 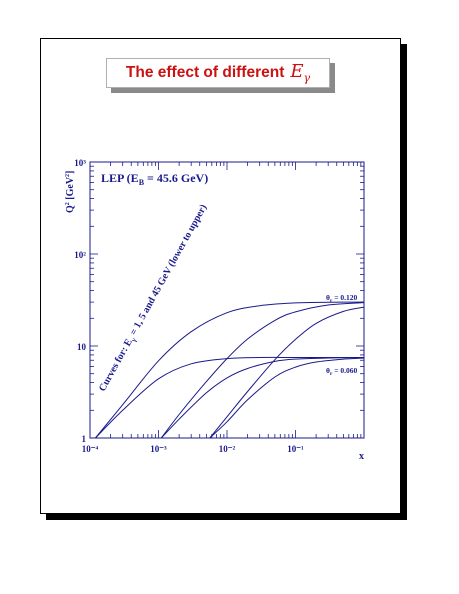 I want to click on slide-title: The effect of different, so click(x=205, y=72).